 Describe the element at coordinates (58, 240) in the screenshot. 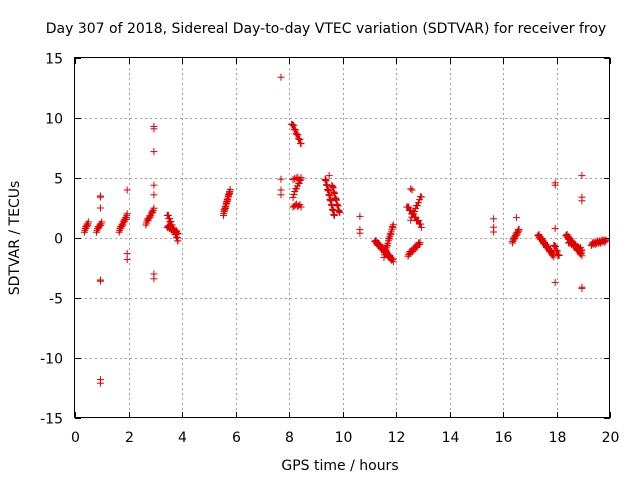

I see `y-tick-label: 0` at that location.